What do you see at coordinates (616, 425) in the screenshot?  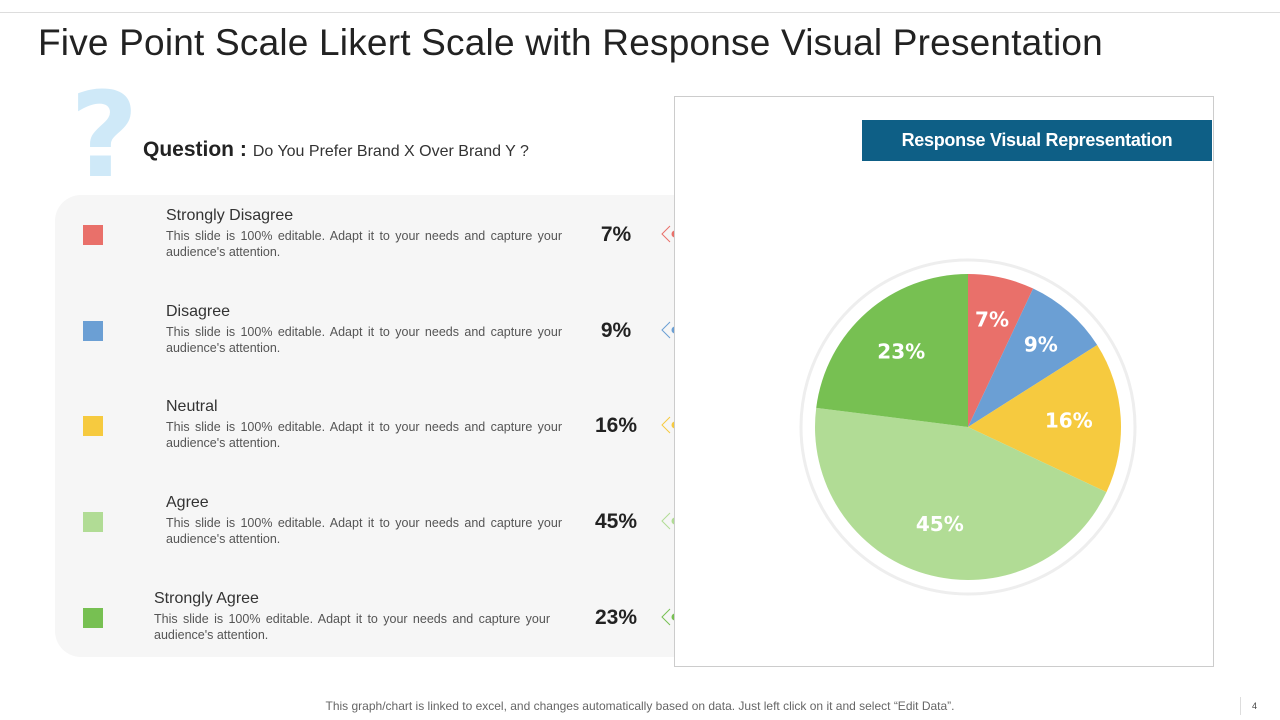 I see `item-percent: 16%` at bounding box center [616, 425].